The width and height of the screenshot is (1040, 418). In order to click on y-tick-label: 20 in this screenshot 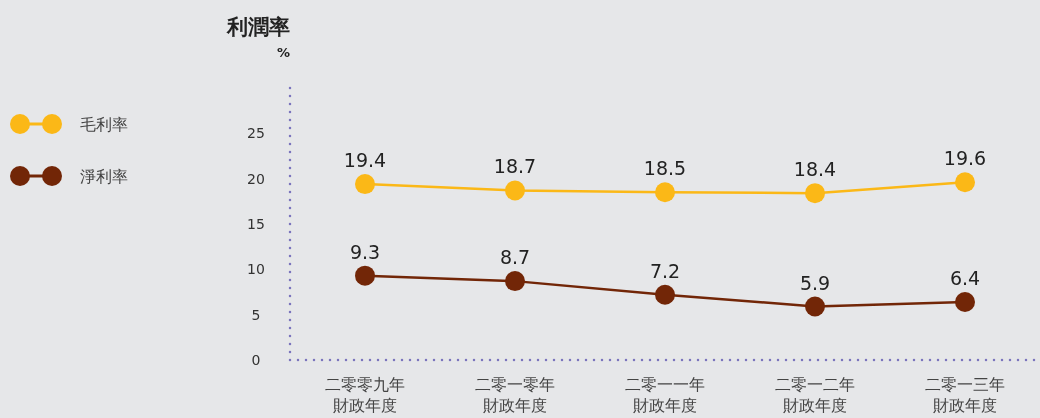, I will do `click(256, 178)`.